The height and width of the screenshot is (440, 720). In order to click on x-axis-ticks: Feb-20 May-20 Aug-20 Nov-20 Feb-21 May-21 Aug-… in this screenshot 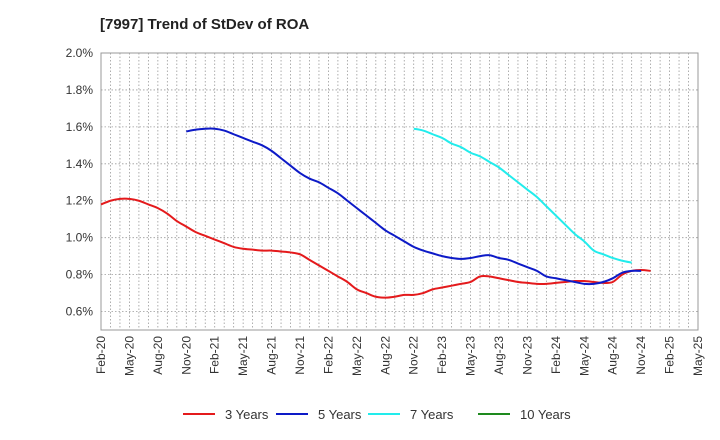, I will do `click(399, 356)`.